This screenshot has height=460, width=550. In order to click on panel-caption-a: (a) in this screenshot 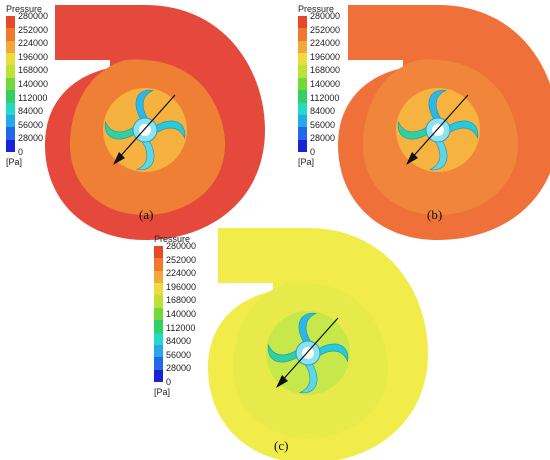, I will do `click(146, 214)`.